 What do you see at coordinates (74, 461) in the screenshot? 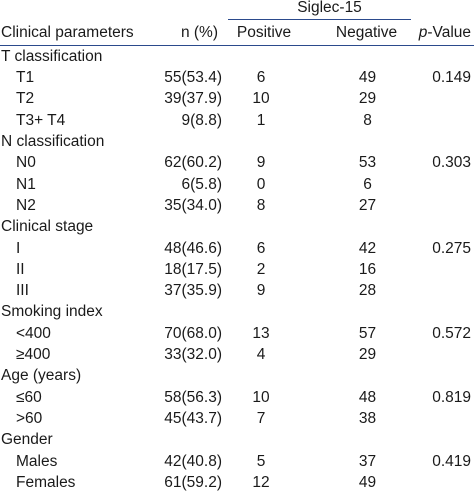
I see `cell-parameter: Males` at bounding box center [74, 461].